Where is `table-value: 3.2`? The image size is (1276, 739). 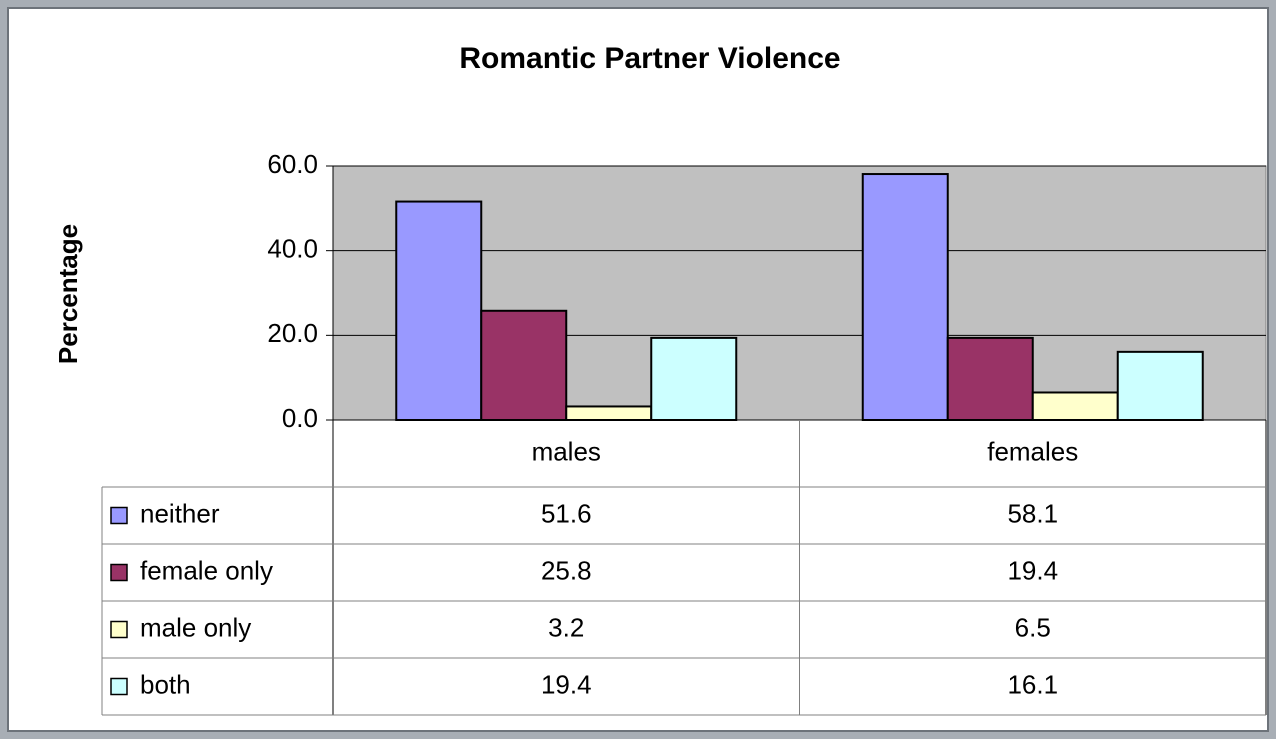 table-value: 3.2 is located at coordinates (566, 627).